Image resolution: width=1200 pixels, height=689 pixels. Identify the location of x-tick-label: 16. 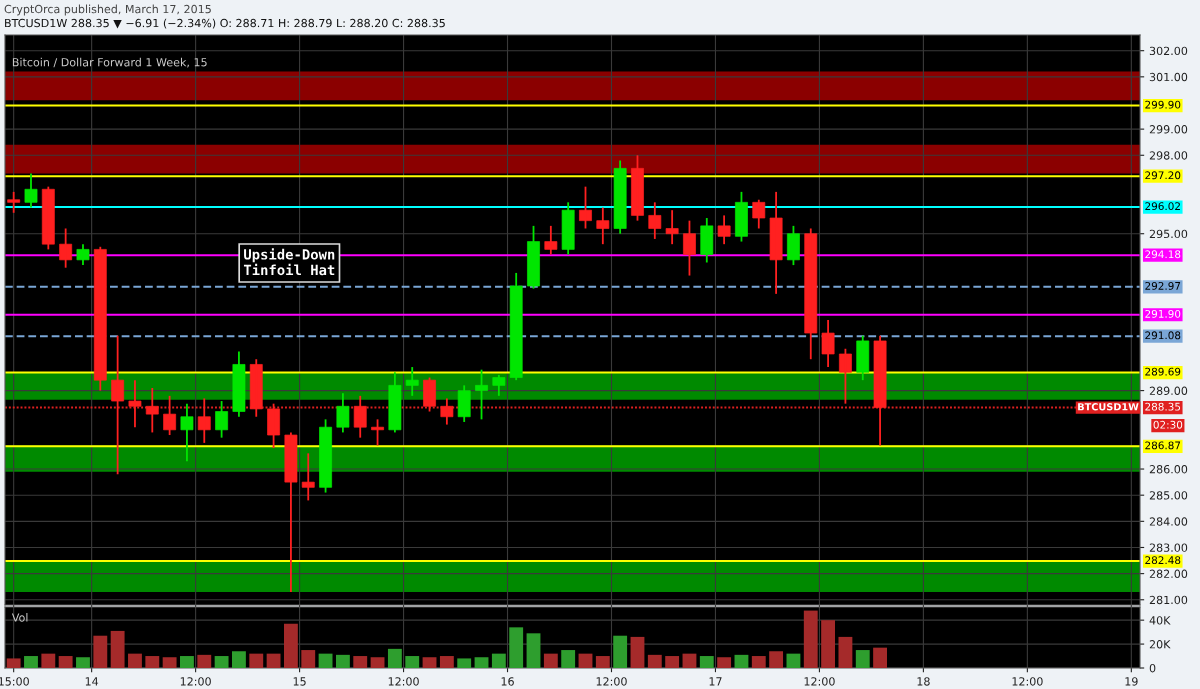
(507, 681).